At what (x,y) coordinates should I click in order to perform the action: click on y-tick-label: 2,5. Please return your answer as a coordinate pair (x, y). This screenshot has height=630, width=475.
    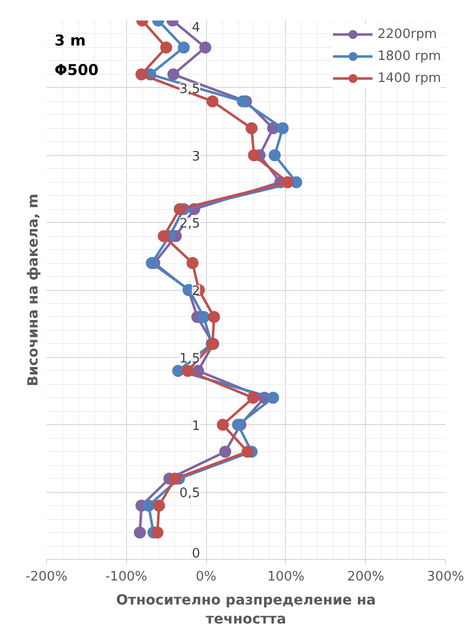
    Looking at the image, I should click on (189, 224).